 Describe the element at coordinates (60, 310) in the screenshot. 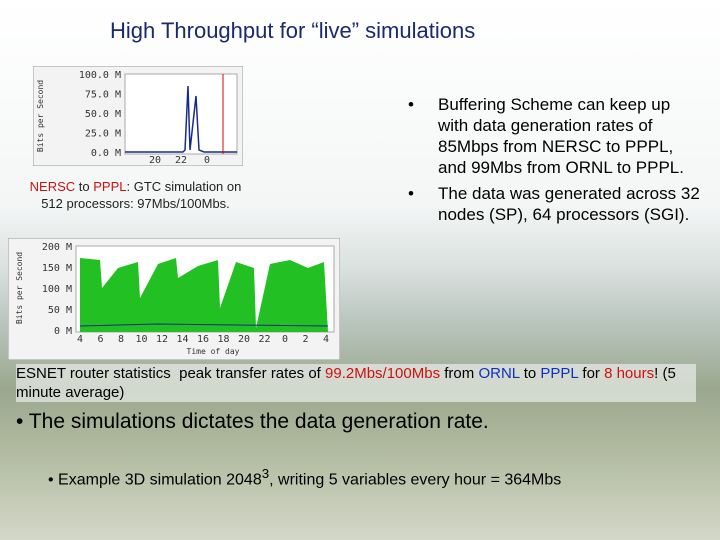

I see `y-tick-label: 50 M` at that location.